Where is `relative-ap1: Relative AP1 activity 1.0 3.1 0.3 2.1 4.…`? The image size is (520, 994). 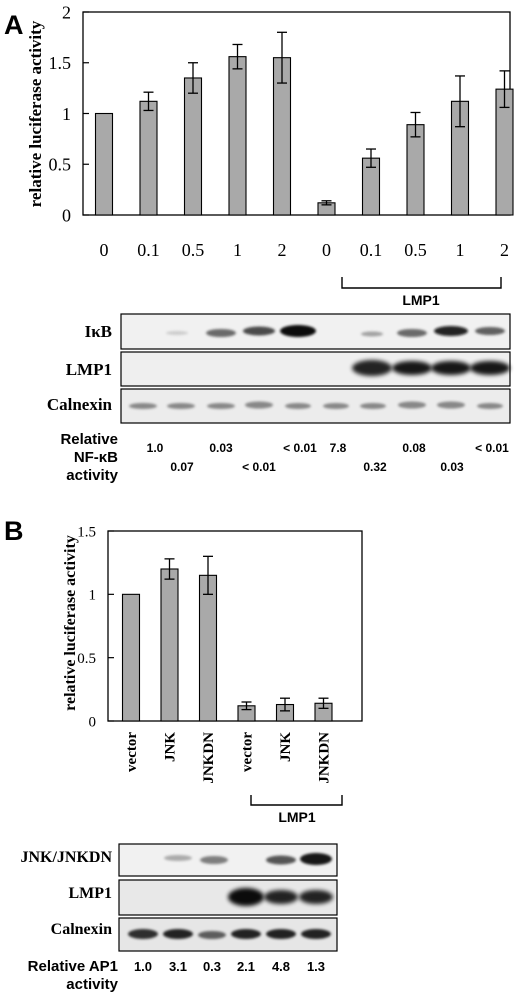
relative-ap1: Relative AP1 activity 1.0 3.1 0.3 2.1 4.… is located at coordinates (176, 975).